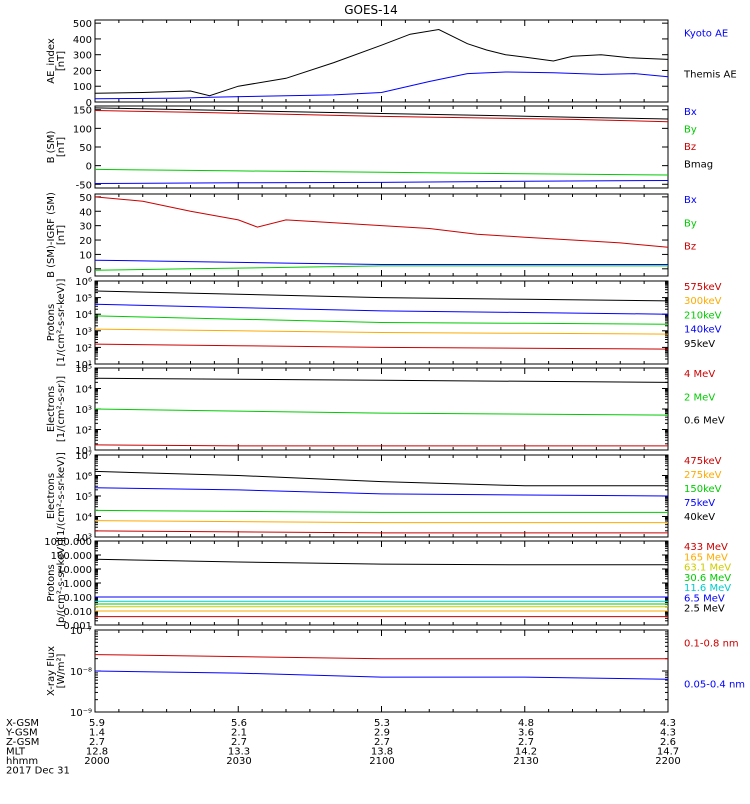 This screenshot has height=804, width=750. What do you see at coordinates (51, 322) in the screenshot?
I see `y-axis-label: Protons` at bounding box center [51, 322].